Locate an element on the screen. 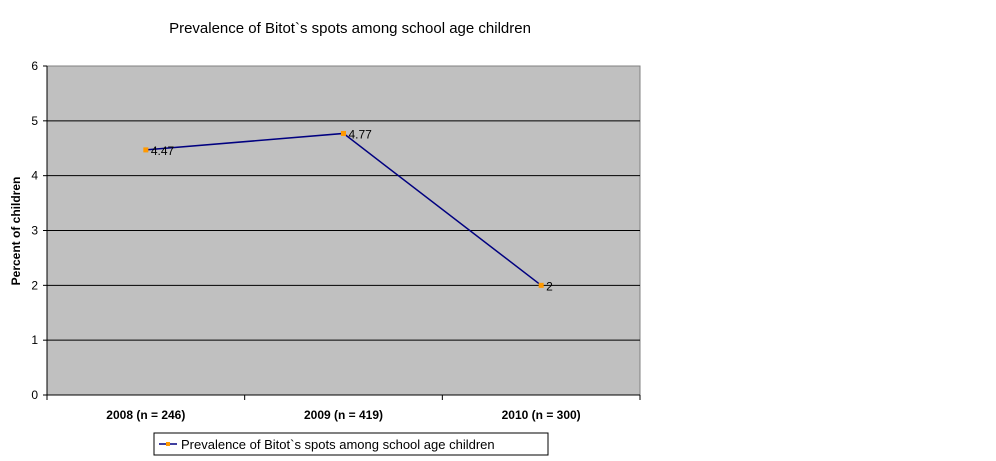 The width and height of the screenshot is (996, 461). y-tick-label: 6 is located at coordinates (34, 66).